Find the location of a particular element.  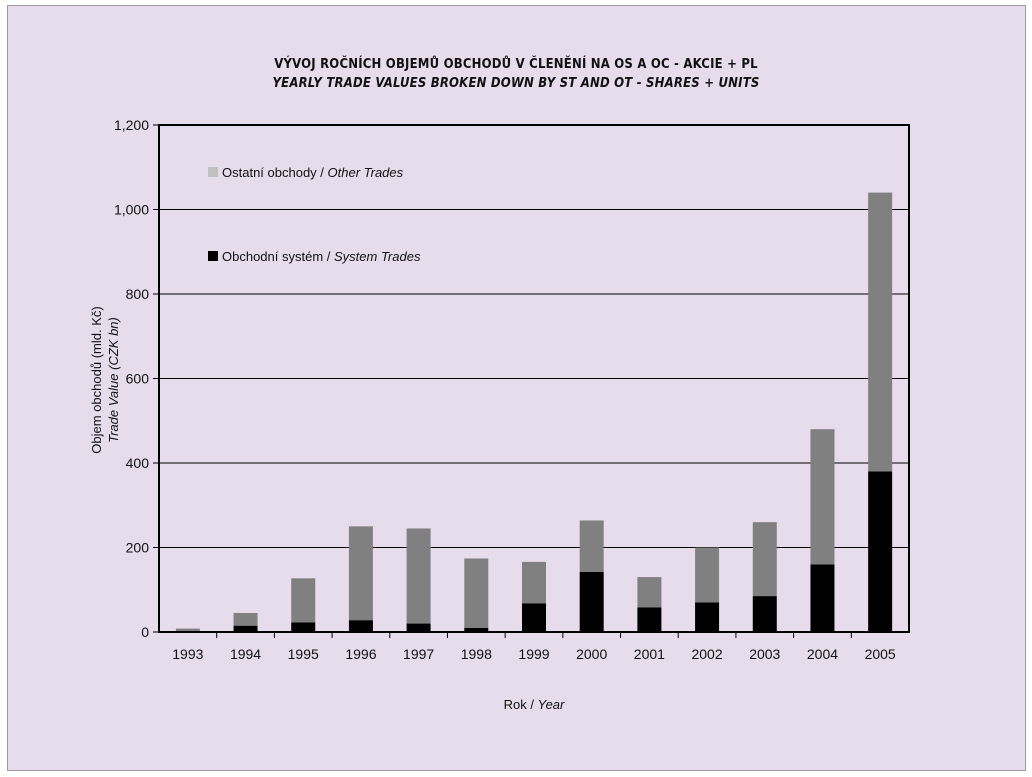

y-tick-label: 400 is located at coordinates (138, 463).